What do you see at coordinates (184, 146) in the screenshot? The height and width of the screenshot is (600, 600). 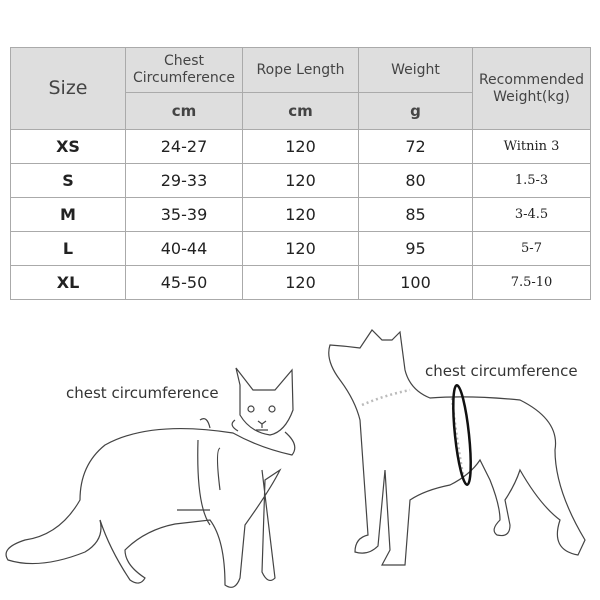 I see `cell-chest: 24-27` at bounding box center [184, 146].